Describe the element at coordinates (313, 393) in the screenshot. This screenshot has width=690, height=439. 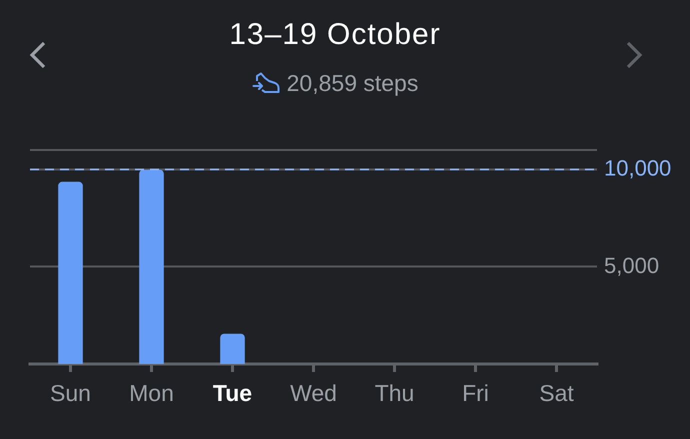
I see `x-tick-label: Wed` at that location.